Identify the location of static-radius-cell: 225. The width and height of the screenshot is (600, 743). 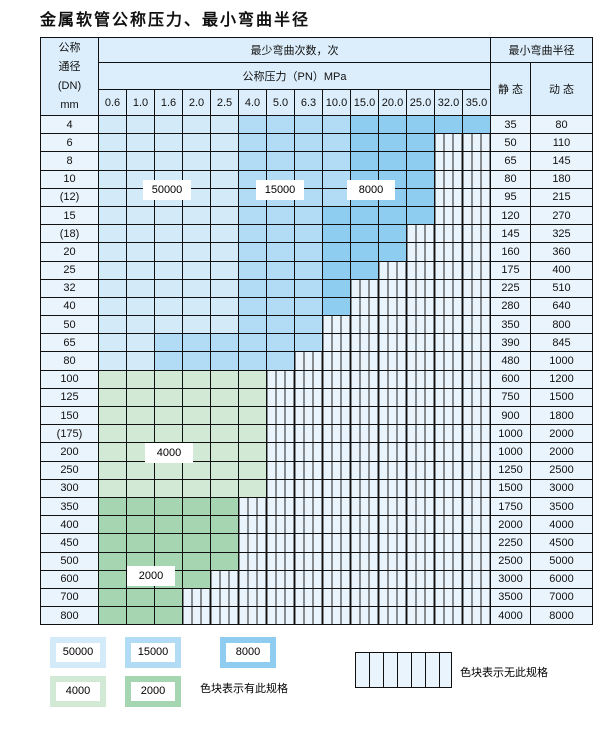
(510, 288).